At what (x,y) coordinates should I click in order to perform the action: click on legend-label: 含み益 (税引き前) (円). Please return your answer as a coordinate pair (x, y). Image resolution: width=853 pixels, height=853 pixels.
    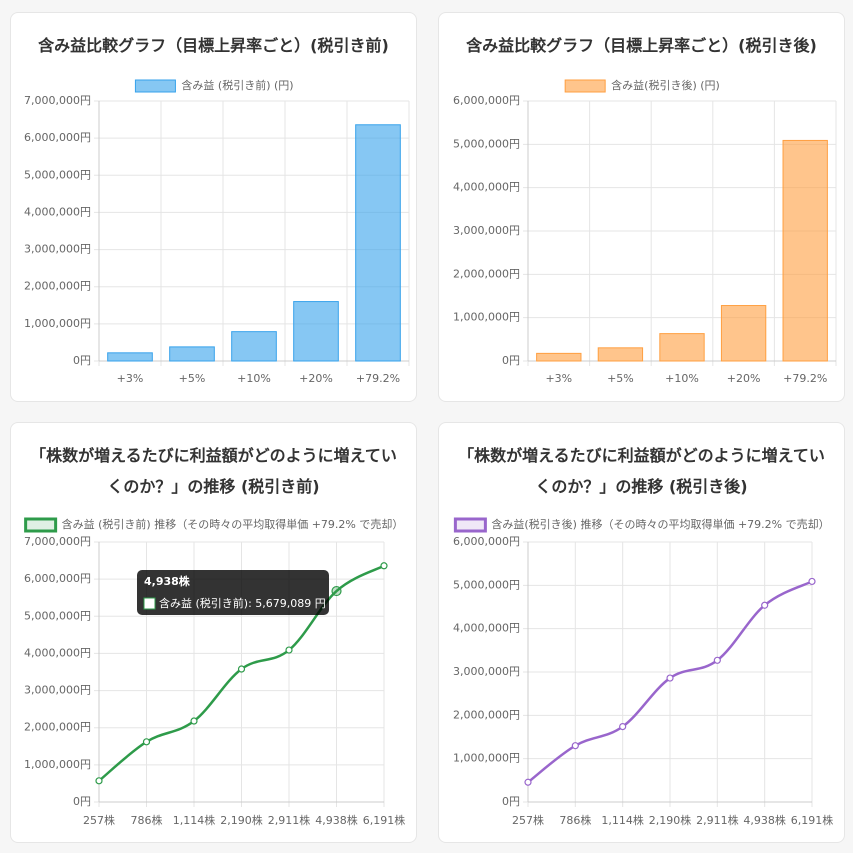
    Looking at the image, I should click on (237, 85).